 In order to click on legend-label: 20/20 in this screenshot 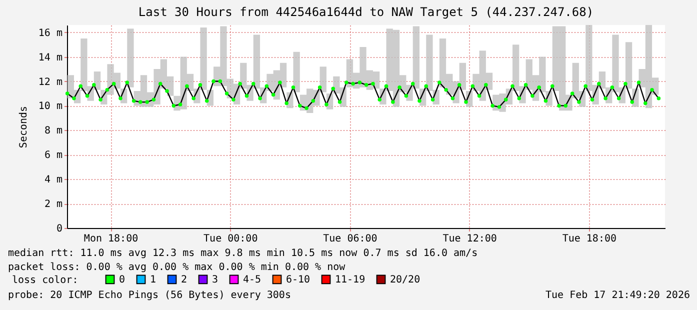, I will do `click(405, 280)`.